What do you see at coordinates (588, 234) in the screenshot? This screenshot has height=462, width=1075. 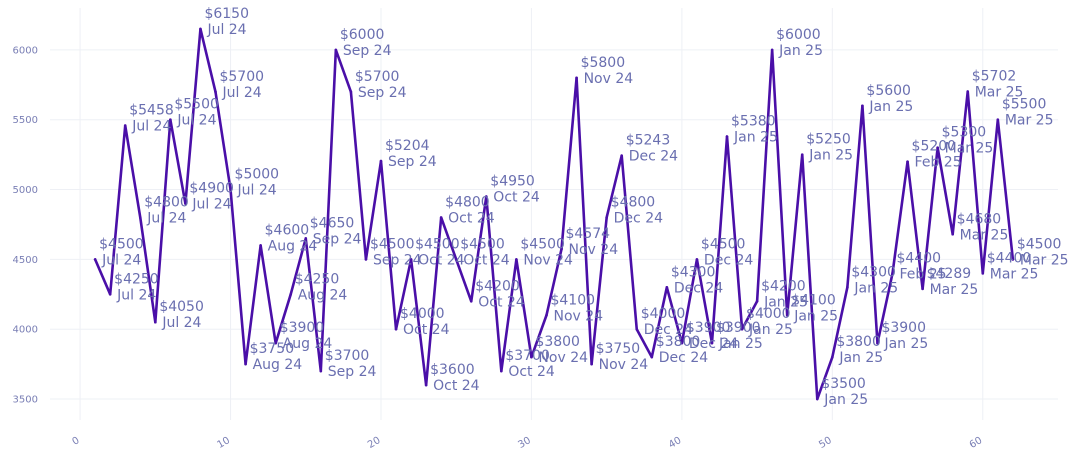 I see `data-label-value: $4574` at bounding box center [588, 234].